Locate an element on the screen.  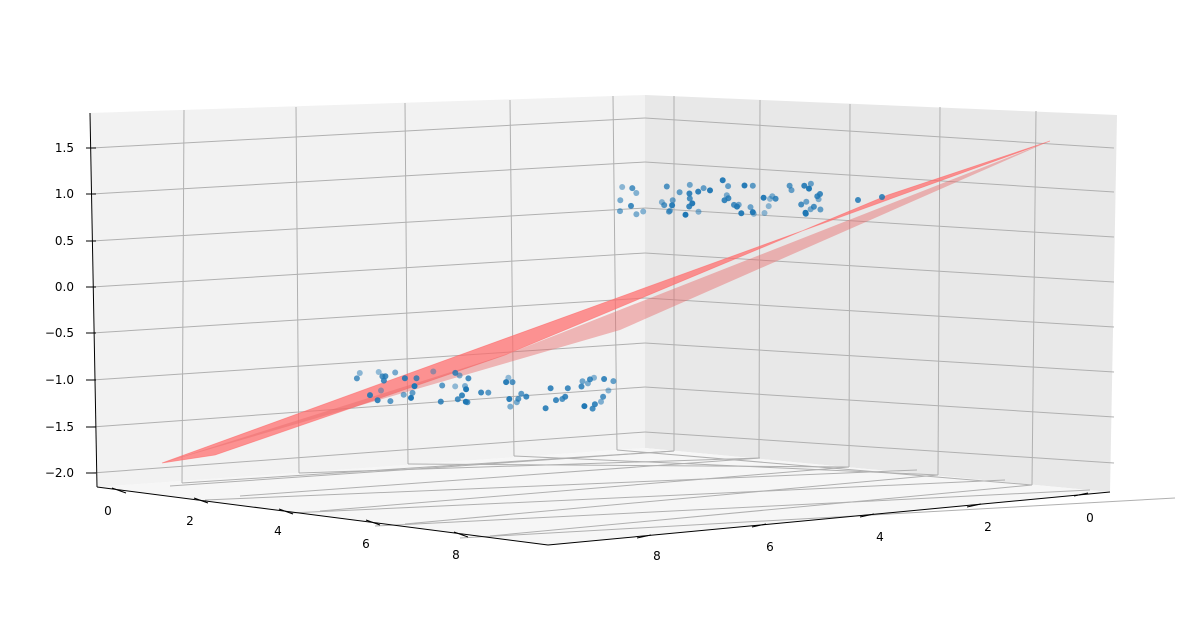
x-tick-label: 0 is located at coordinates (108, 511).